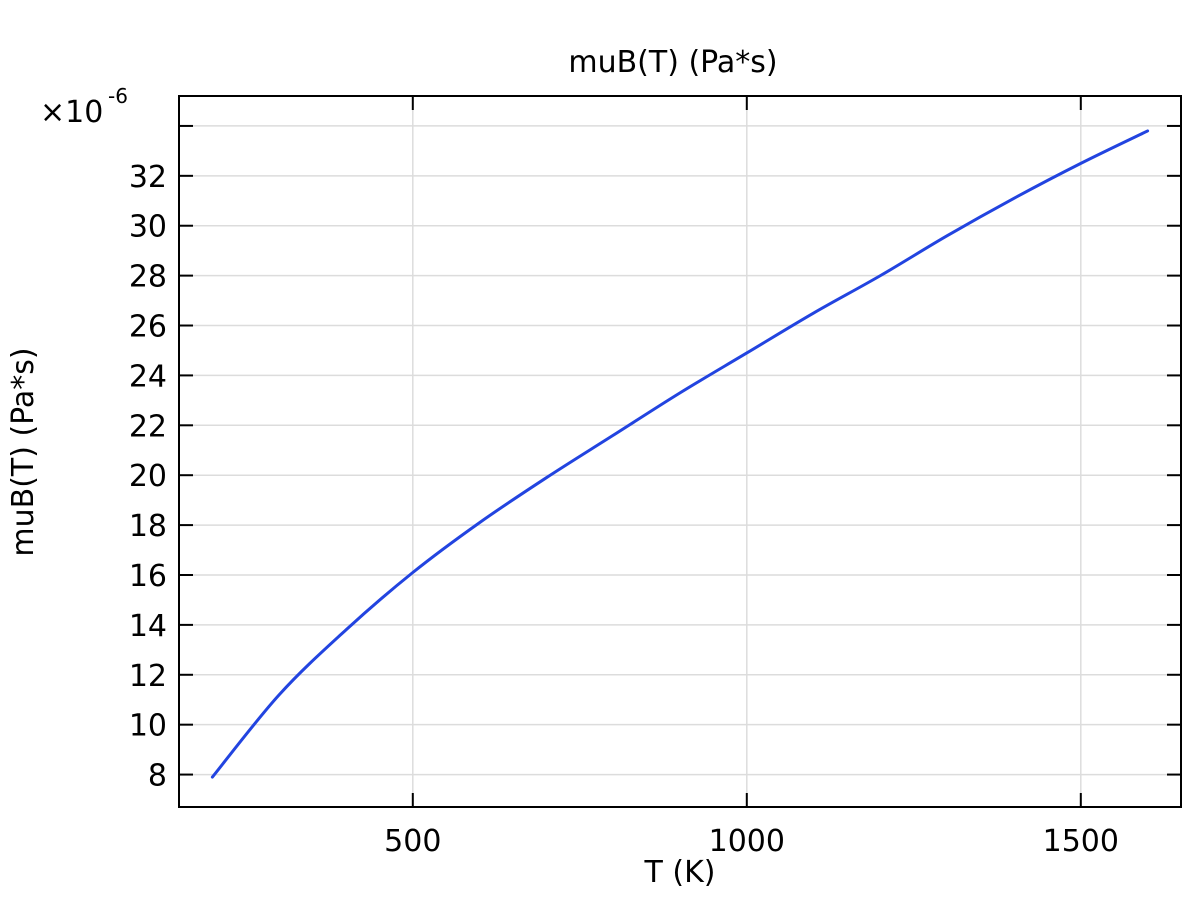  What do you see at coordinates (71, 112) in the screenshot?
I see `y-multiplier-base: ×10` at bounding box center [71, 112].